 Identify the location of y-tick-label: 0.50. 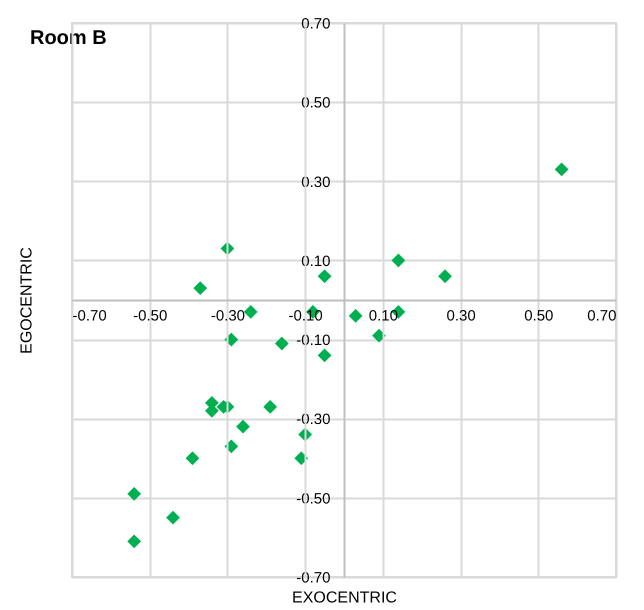
(315, 103).